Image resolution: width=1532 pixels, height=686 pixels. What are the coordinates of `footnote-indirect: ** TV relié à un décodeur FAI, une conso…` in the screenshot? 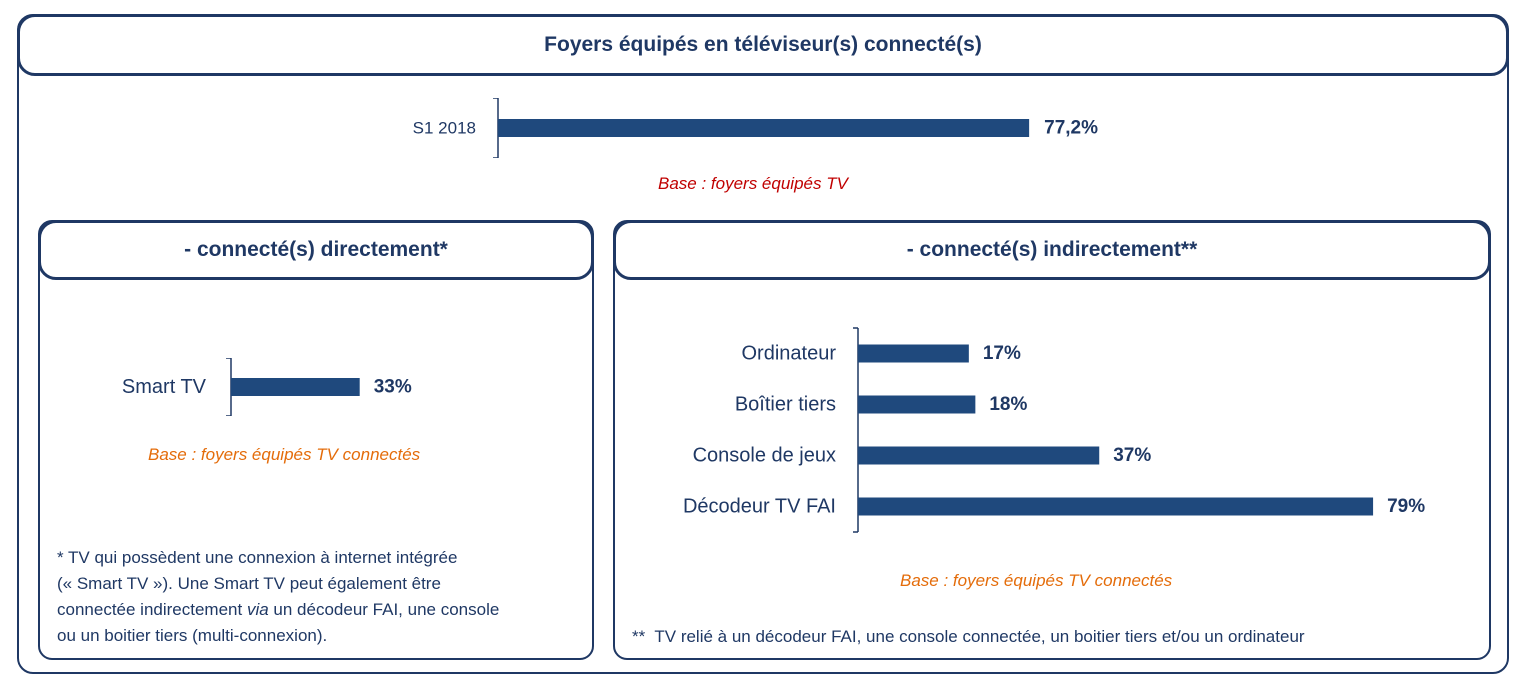 It's located at (968, 636).